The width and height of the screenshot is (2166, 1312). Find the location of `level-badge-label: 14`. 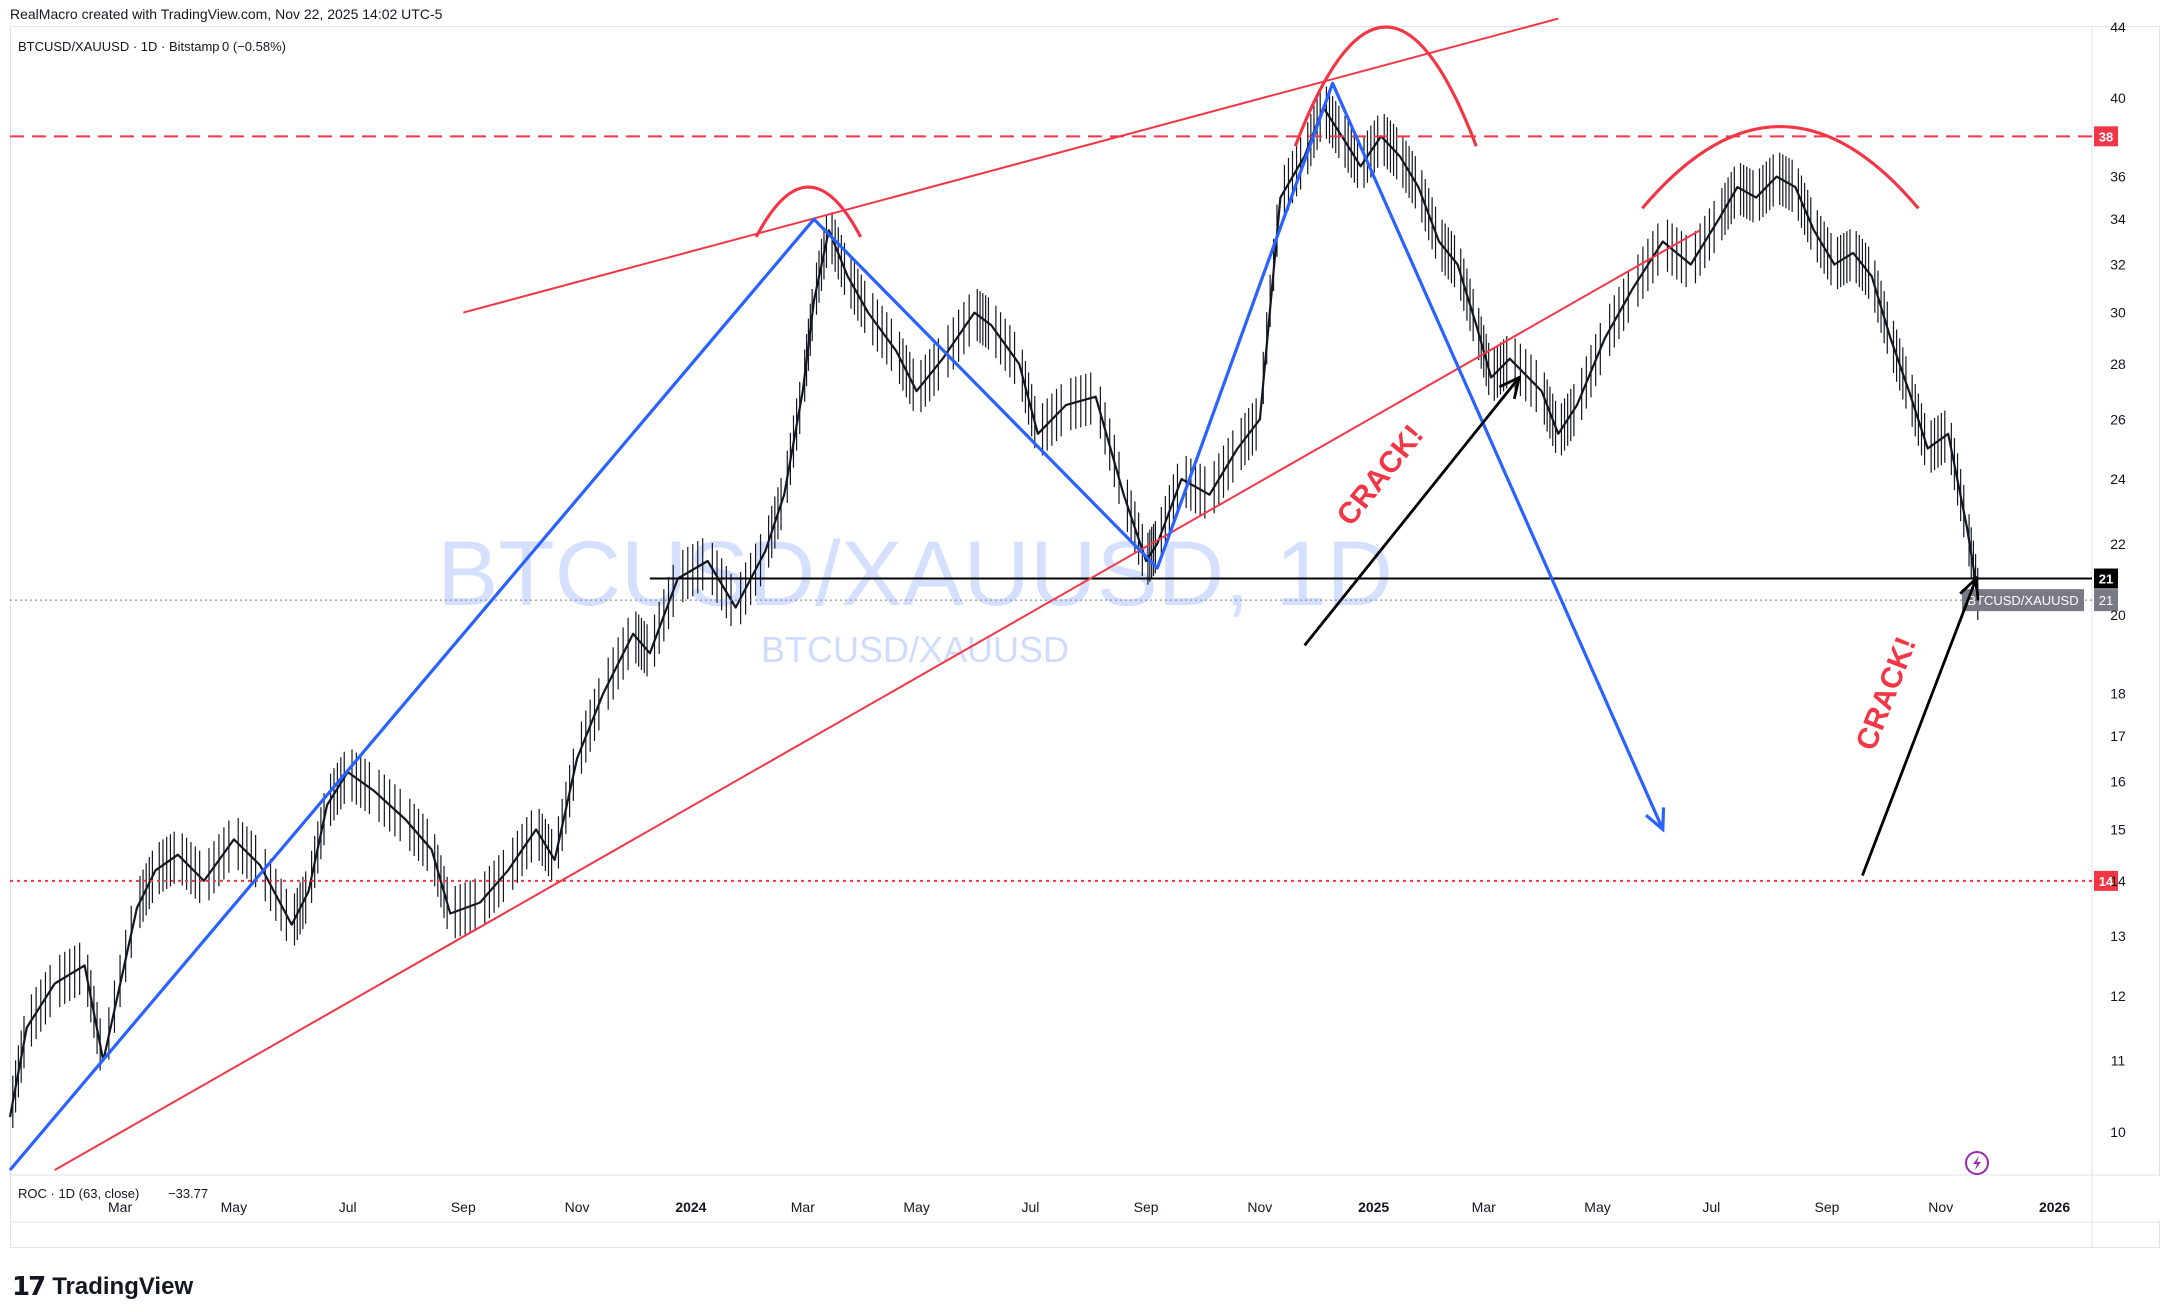

level-badge-label: 14 is located at coordinates (2106, 881).